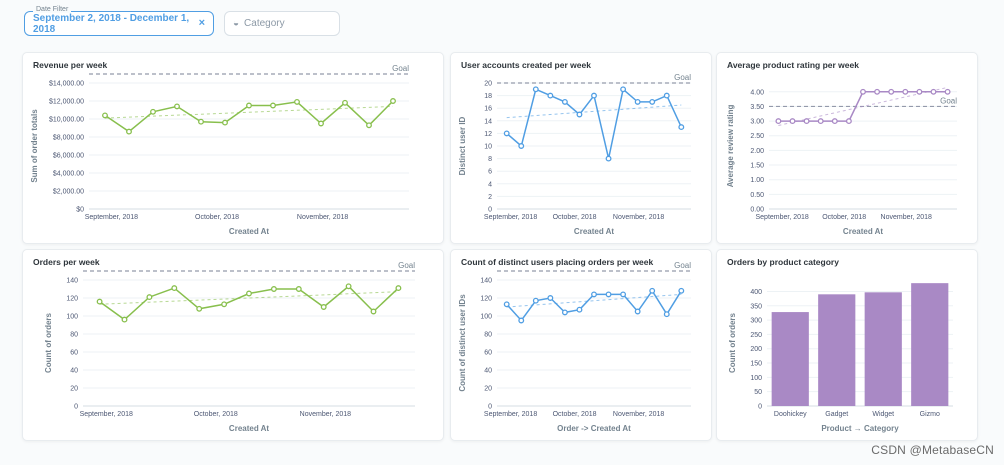  I want to click on y-tick-label: 12, so click(488, 134).